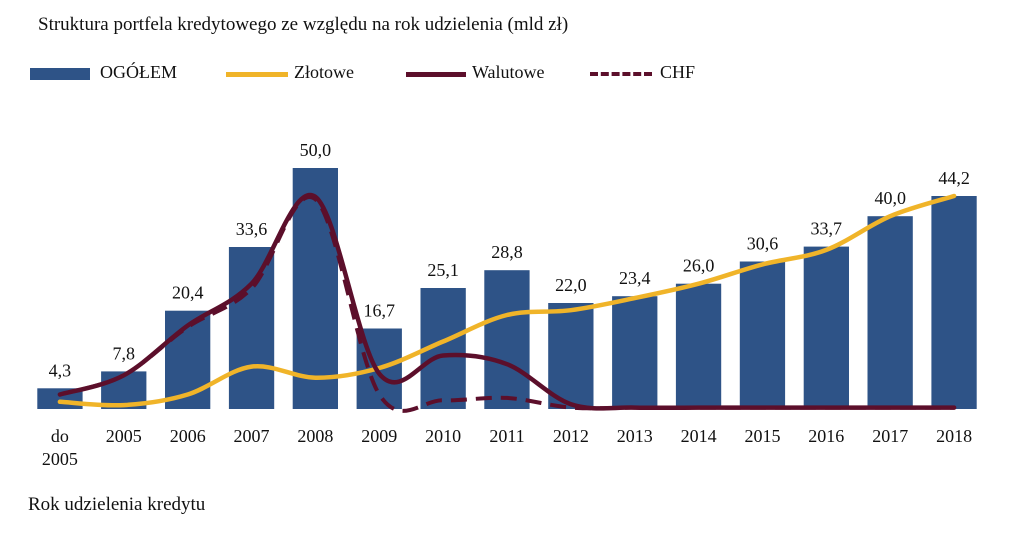  Describe the element at coordinates (678, 72) in the screenshot. I see `legend-label-chf: CHF` at that location.